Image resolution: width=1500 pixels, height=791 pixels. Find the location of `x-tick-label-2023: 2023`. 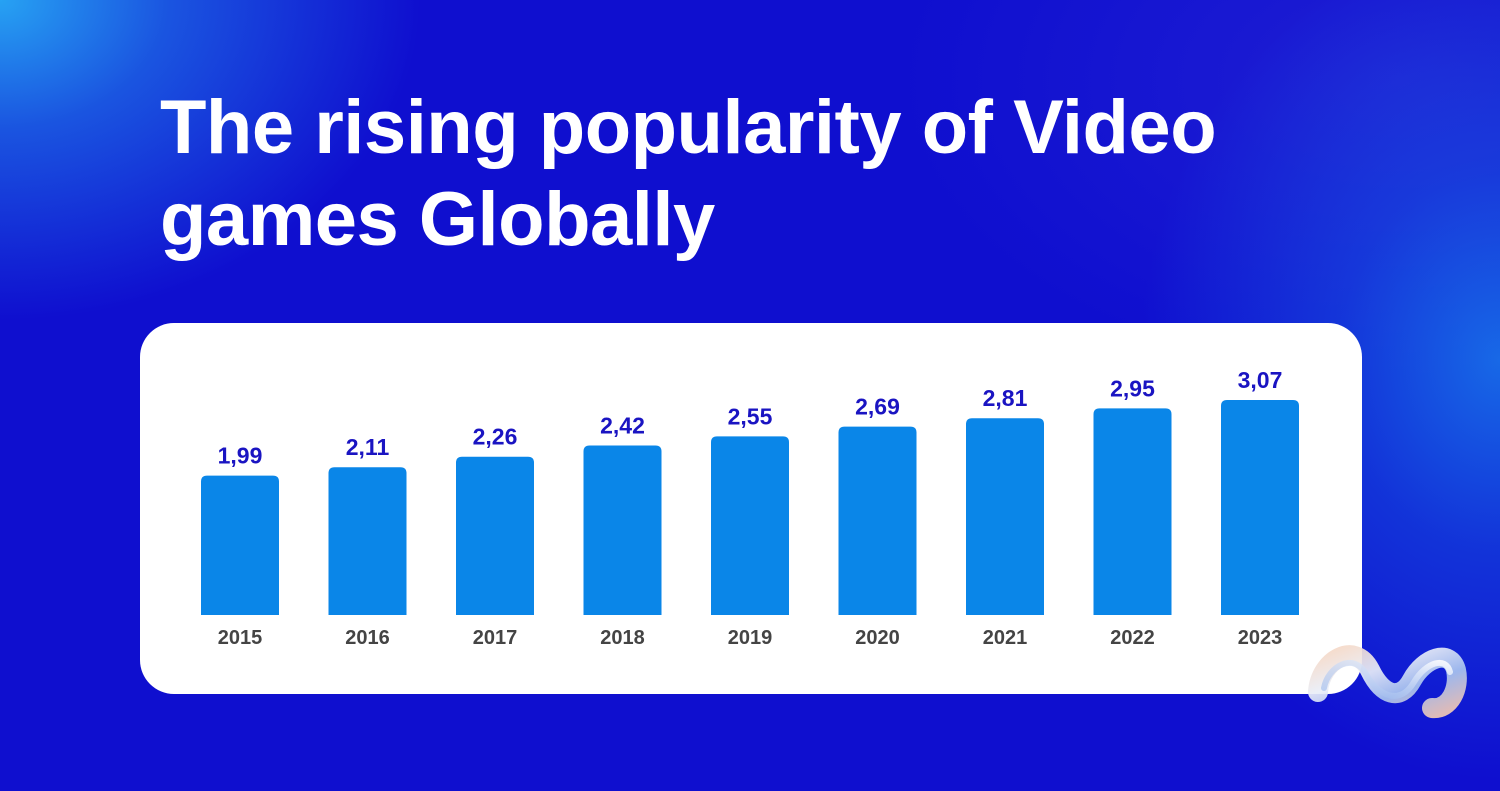

x-tick-label-2023: 2023 is located at coordinates (1260, 638).